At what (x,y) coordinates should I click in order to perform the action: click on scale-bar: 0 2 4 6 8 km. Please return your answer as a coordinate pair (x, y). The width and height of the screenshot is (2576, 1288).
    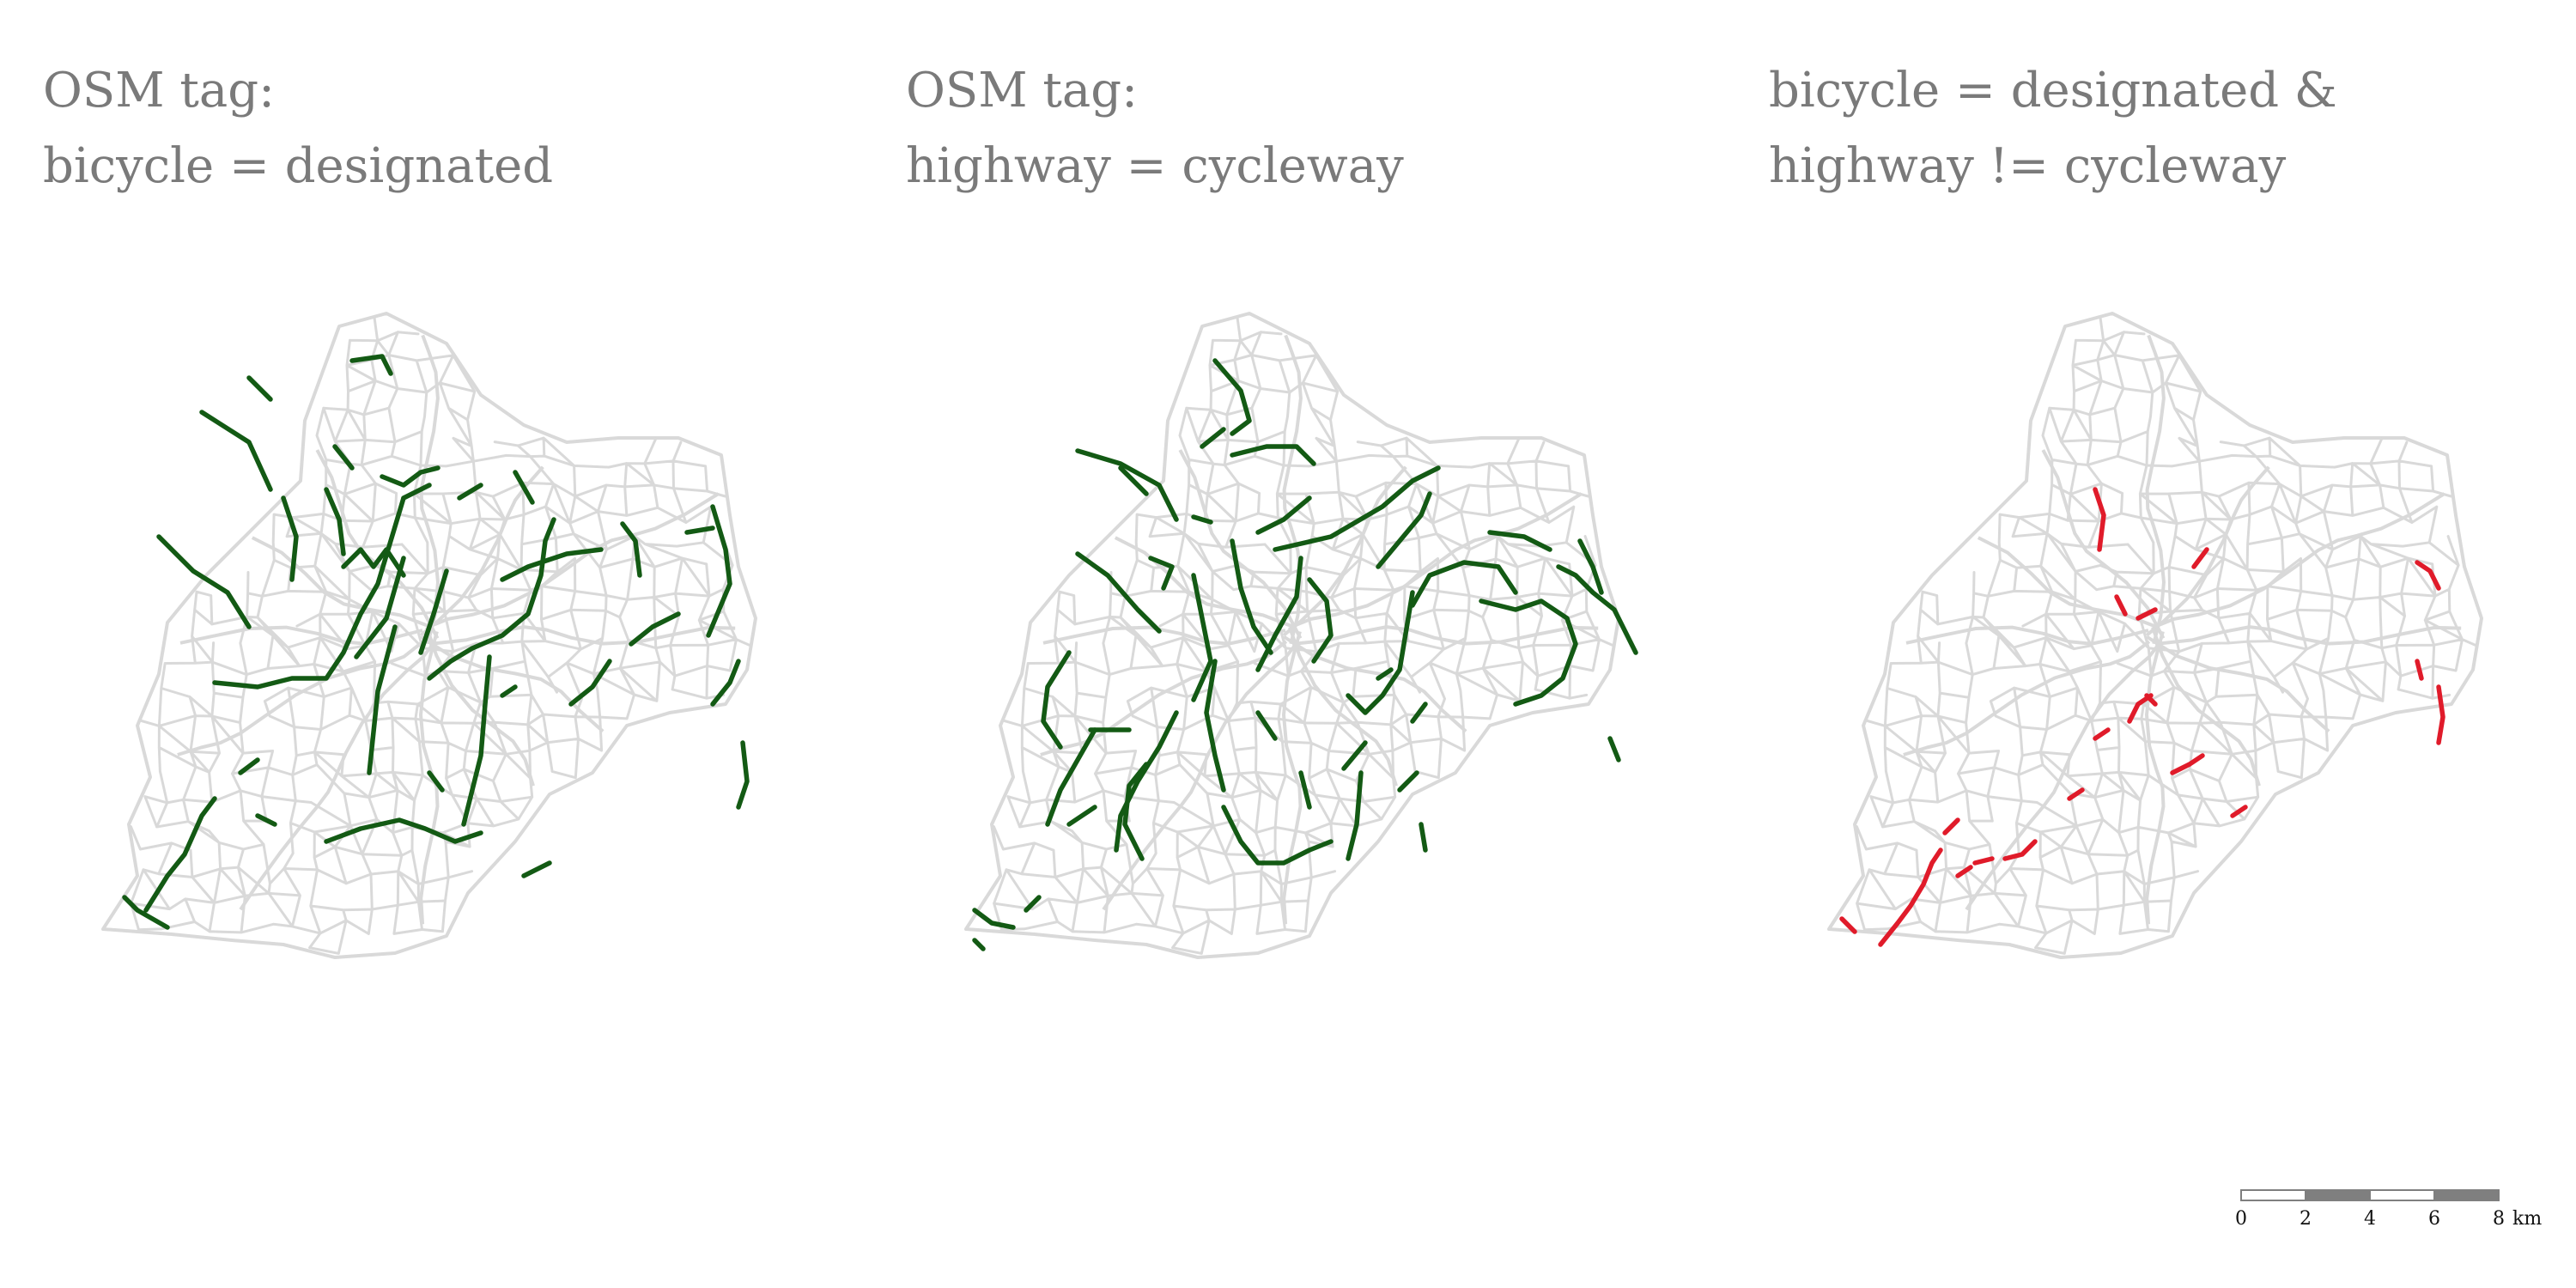
    Looking at the image, I should click on (2389, 1210).